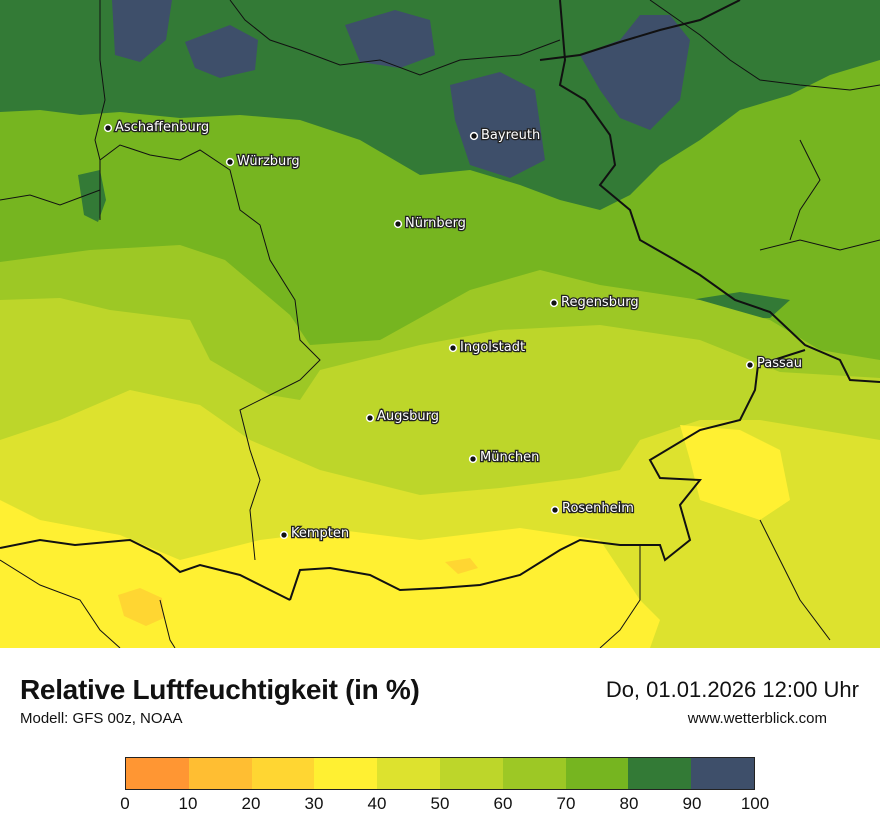 Image resolution: width=880 pixels, height=830 pixels. What do you see at coordinates (435, 223) in the screenshot?
I see `city-label: Nürnberg` at bounding box center [435, 223].